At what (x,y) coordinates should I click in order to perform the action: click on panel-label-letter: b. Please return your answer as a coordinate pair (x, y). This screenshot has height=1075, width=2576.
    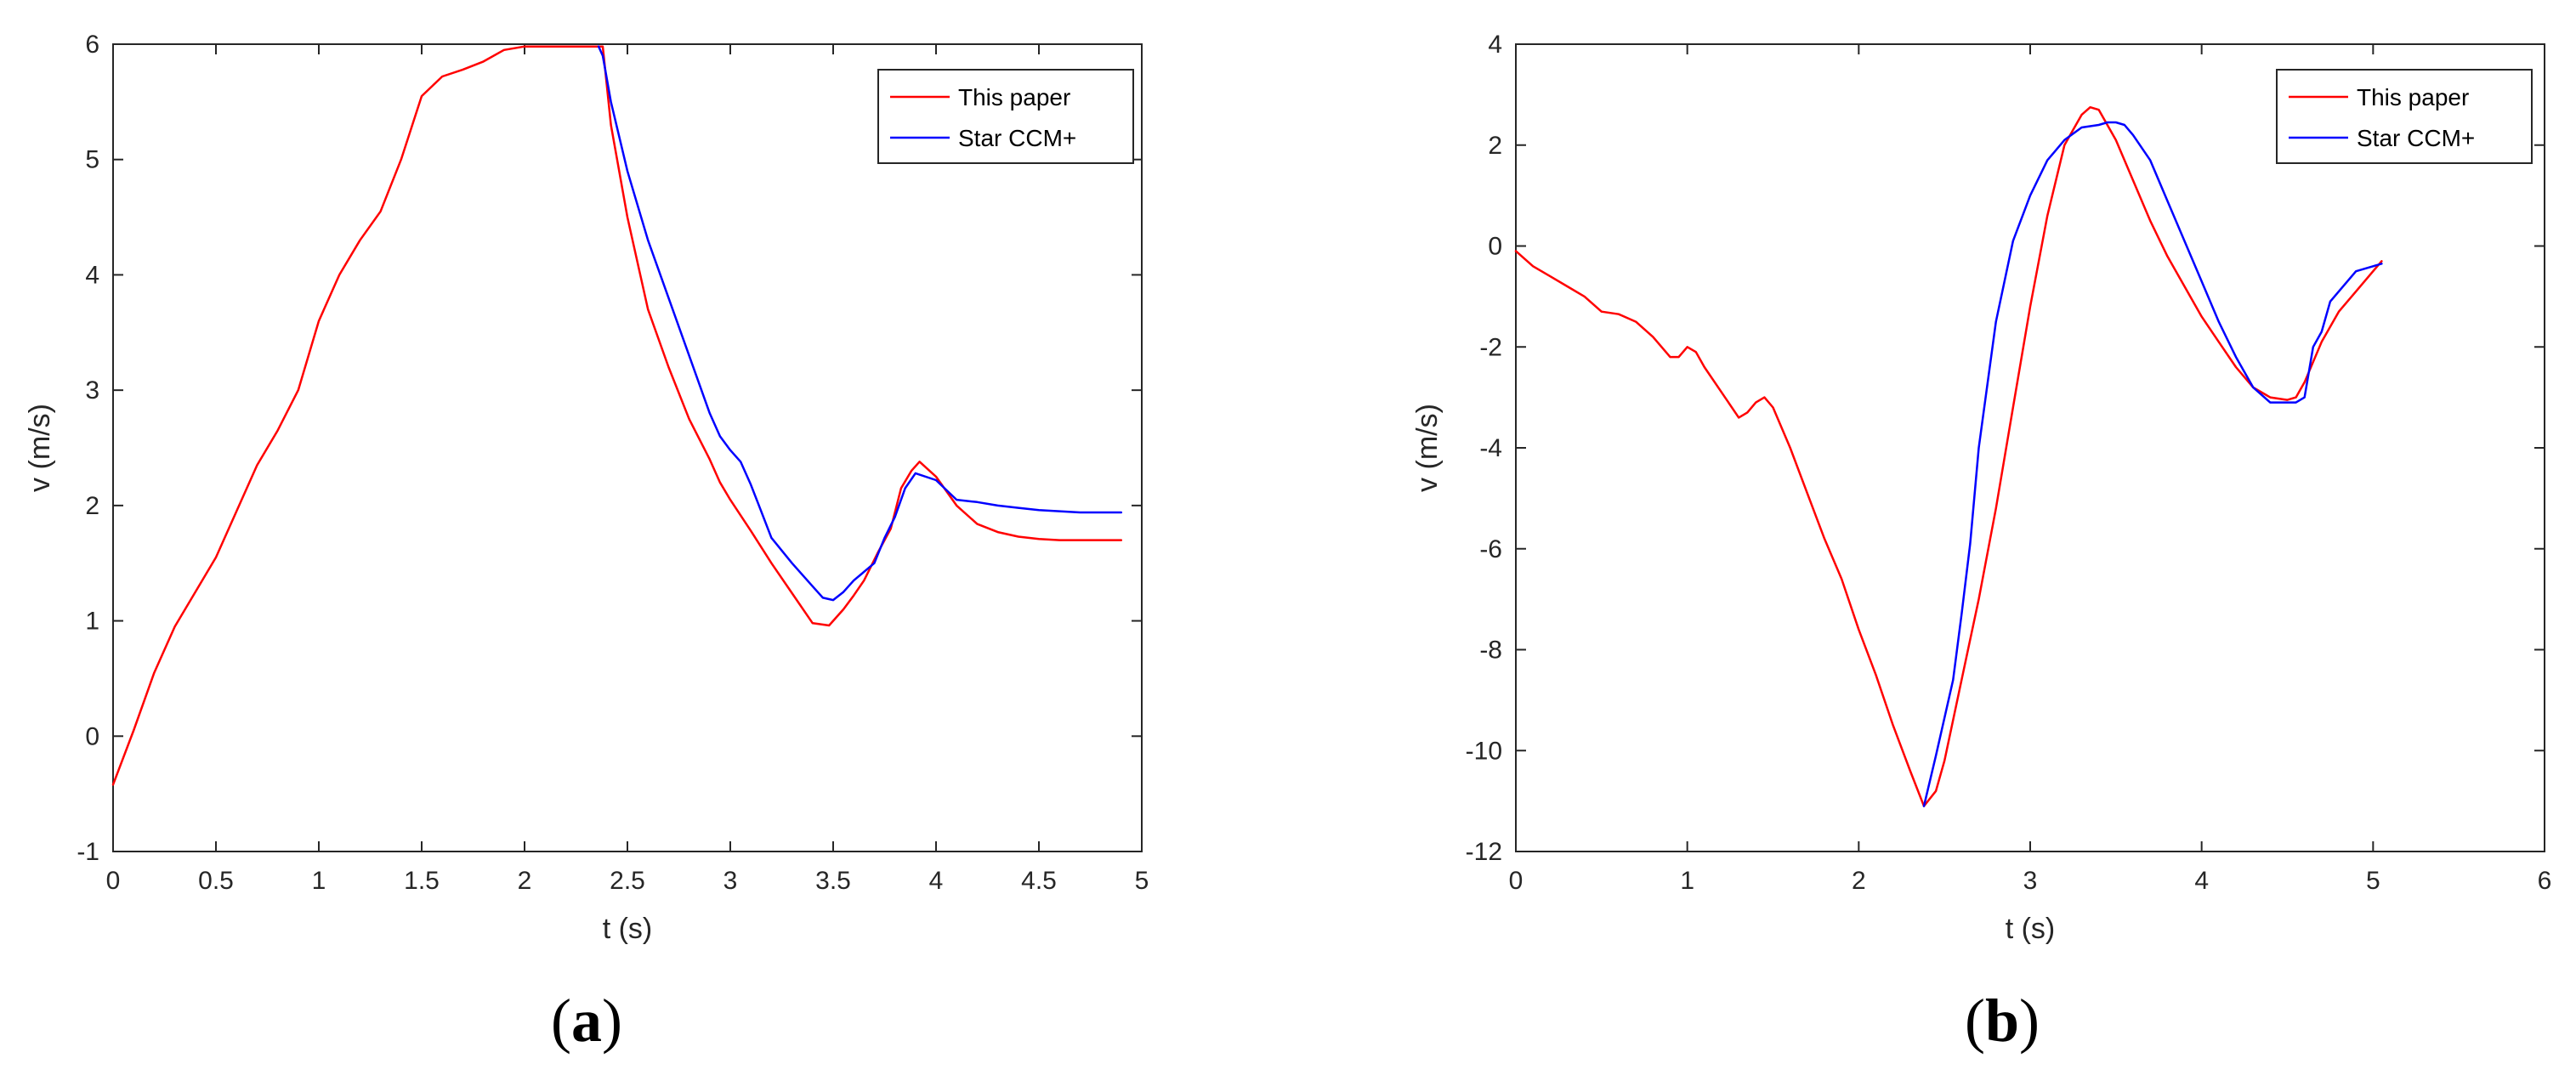
    Looking at the image, I should click on (2002, 1021).